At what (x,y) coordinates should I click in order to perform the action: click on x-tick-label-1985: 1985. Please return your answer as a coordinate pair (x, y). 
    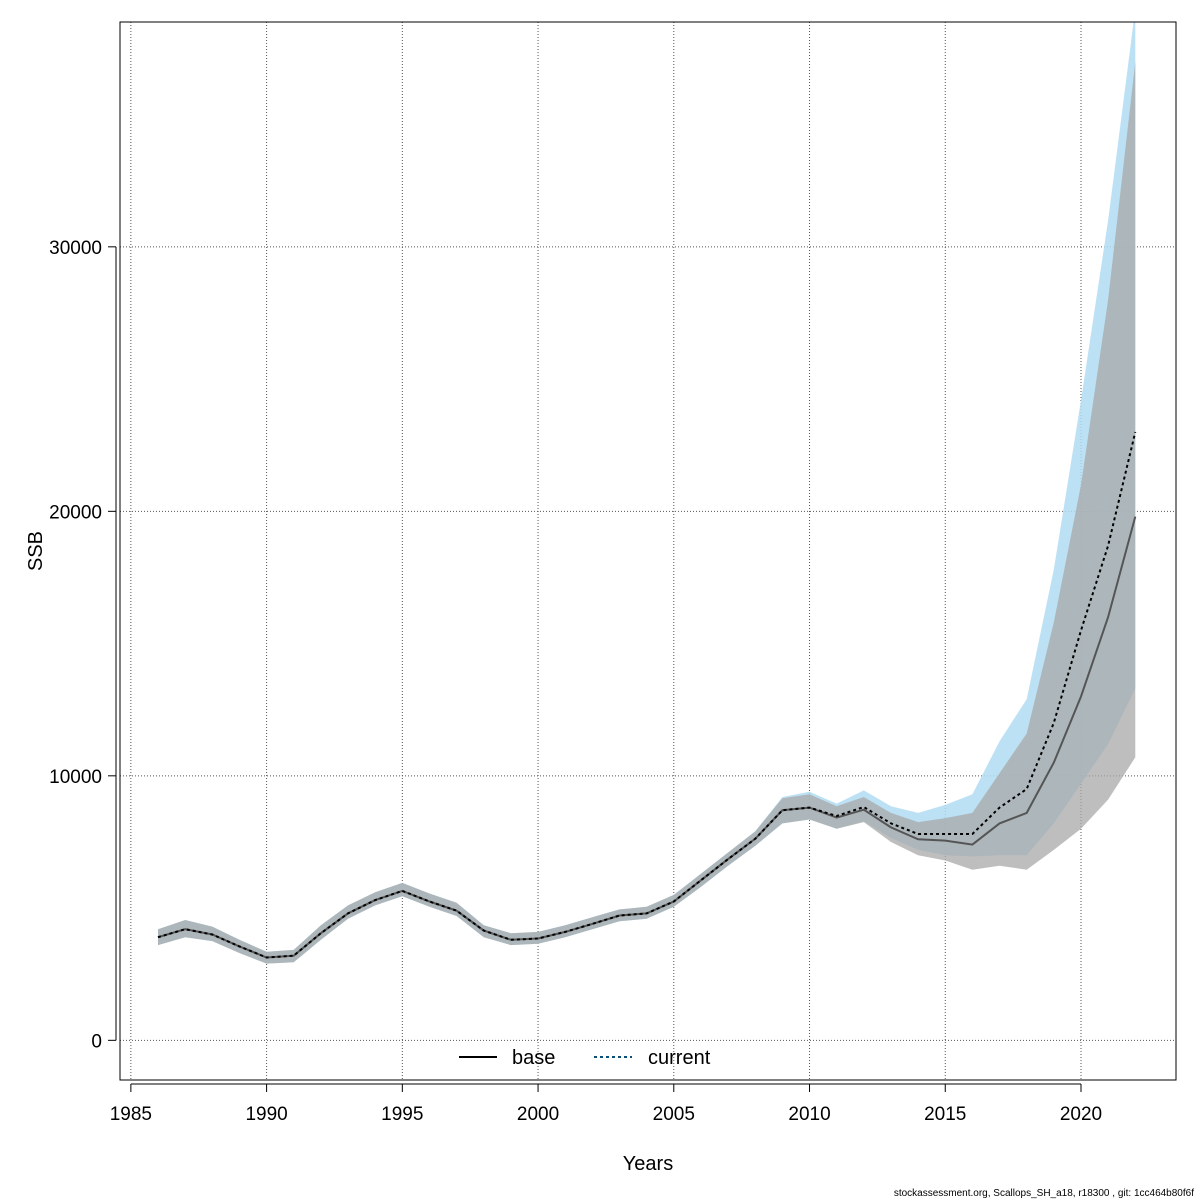
    Looking at the image, I should click on (131, 1114).